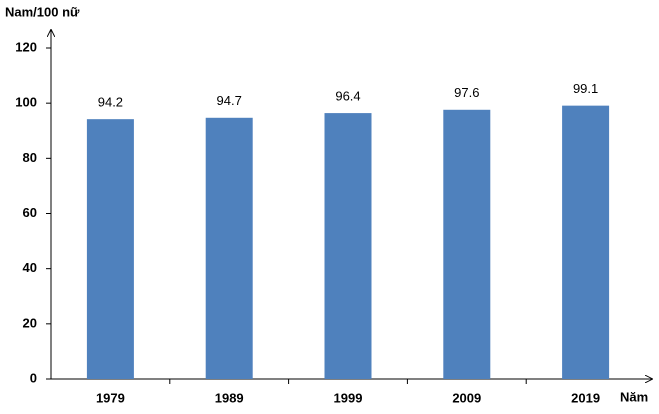  I want to click on x-tick-label: 1989, so click(229, 397).